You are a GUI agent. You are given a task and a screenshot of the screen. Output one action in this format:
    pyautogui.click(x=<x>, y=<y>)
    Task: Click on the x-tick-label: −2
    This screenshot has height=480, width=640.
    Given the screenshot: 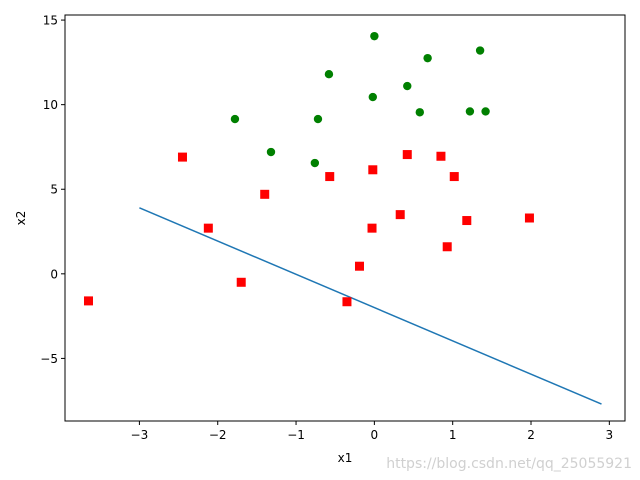 What is the action you would take?
    pyautogui.click(x=218, y=435)
    